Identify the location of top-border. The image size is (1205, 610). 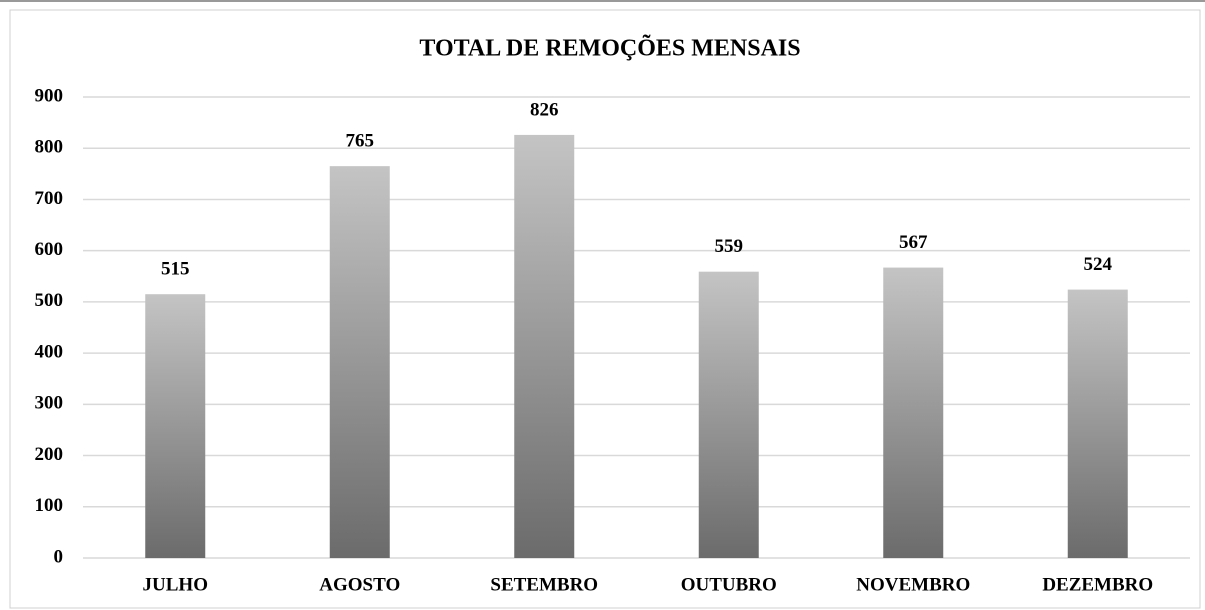
(602, 1).